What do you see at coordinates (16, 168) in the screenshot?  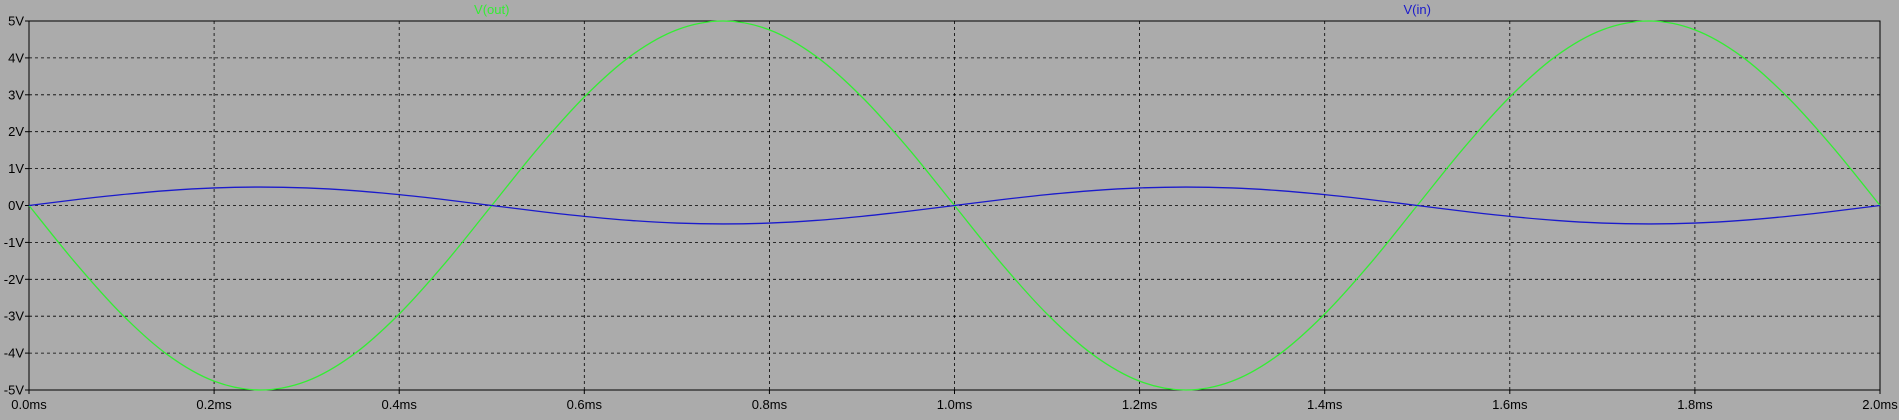 I see `y-tick-label: 1V` at bounding box center [16, 168].